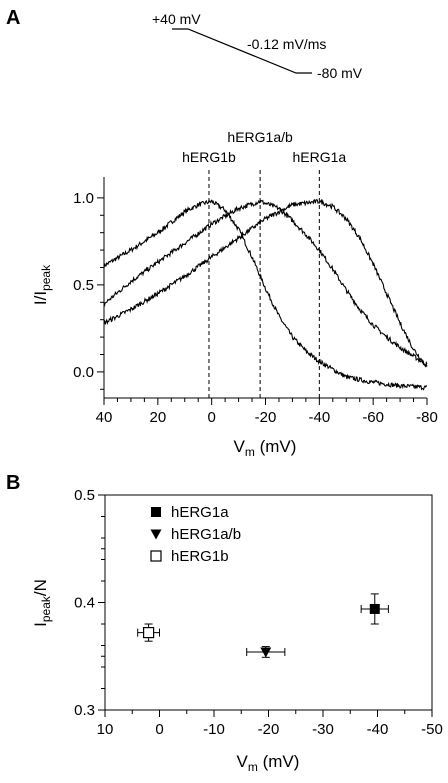 The image size is (448, 783). What do you see at coordinates (13, 483) in the screenshot?
I see `panel-b-letter: B` at bounding box center [13, 483].